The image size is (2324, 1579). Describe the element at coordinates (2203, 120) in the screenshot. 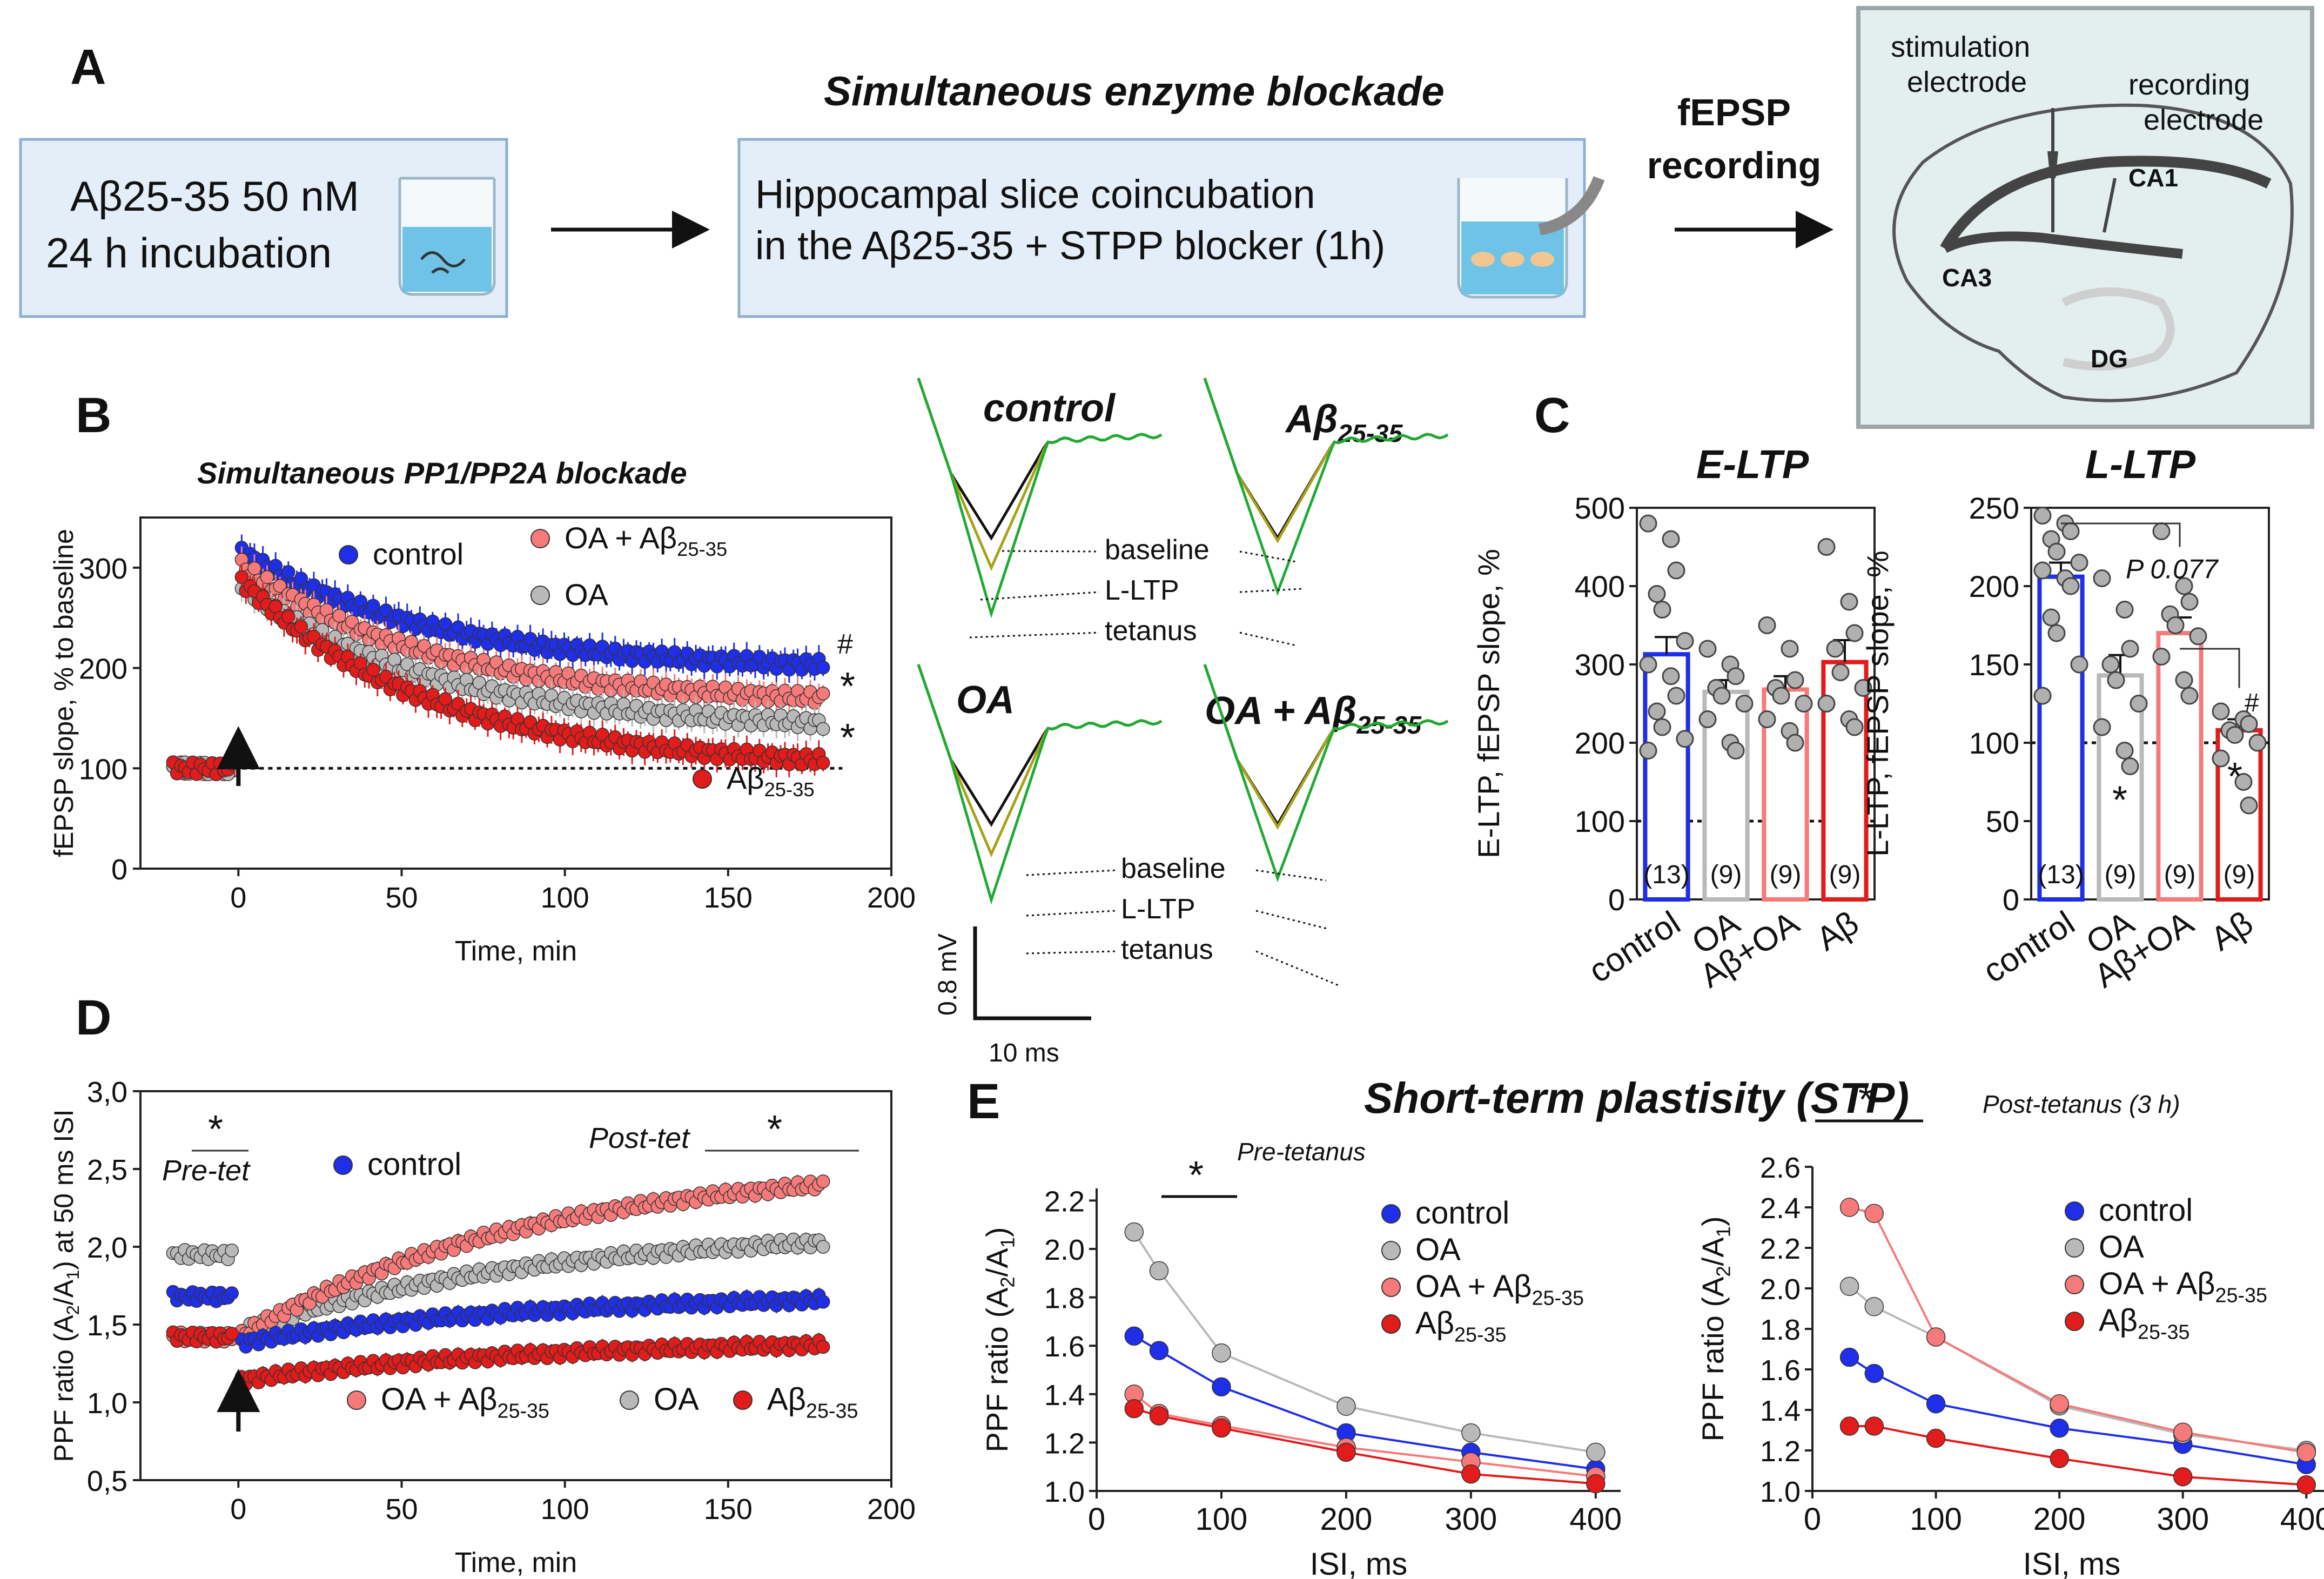

I see `rec-electrode-line2: electrode` at that location.